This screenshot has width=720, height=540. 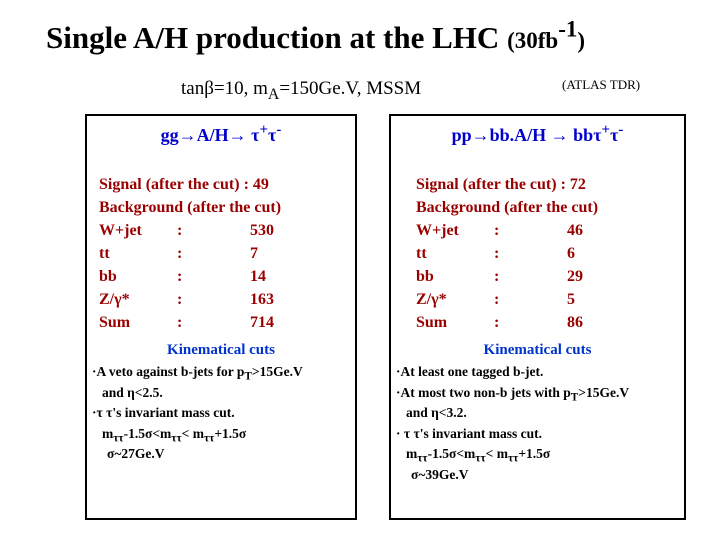 What do you see at coordinates (571, 299) in the screenshot?
I see `row-value: 5` at bounding box center [571, 299].